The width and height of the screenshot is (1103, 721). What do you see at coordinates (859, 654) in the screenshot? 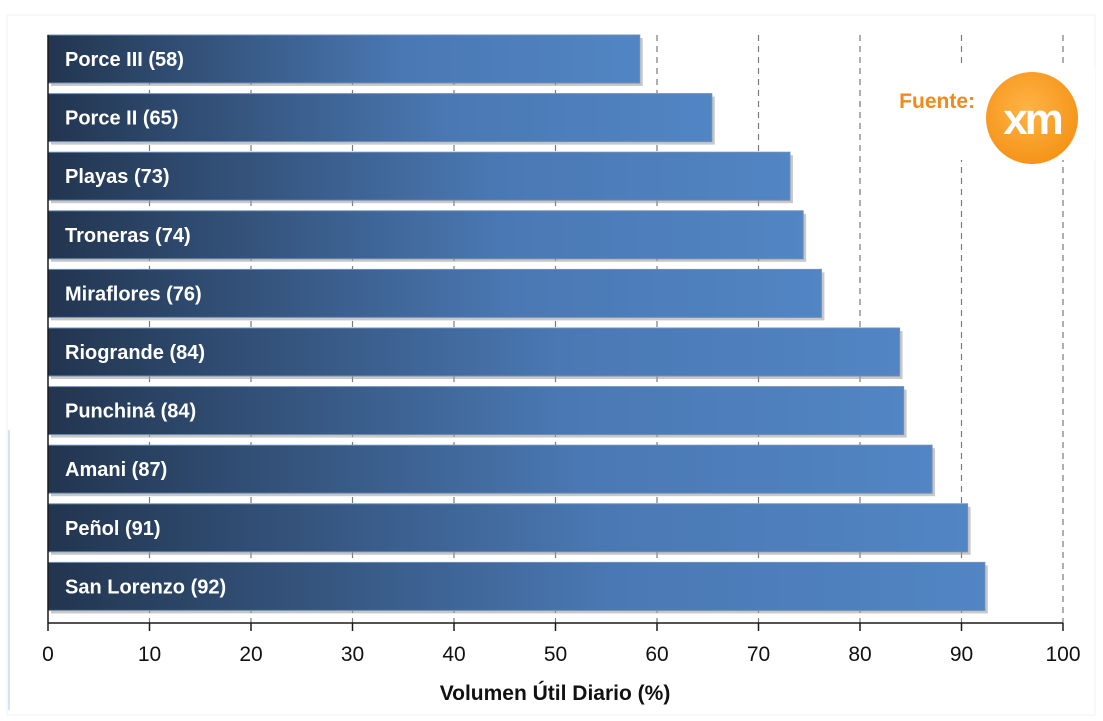
I see `x-tick-label: 80` at bounding box center [859, 654].